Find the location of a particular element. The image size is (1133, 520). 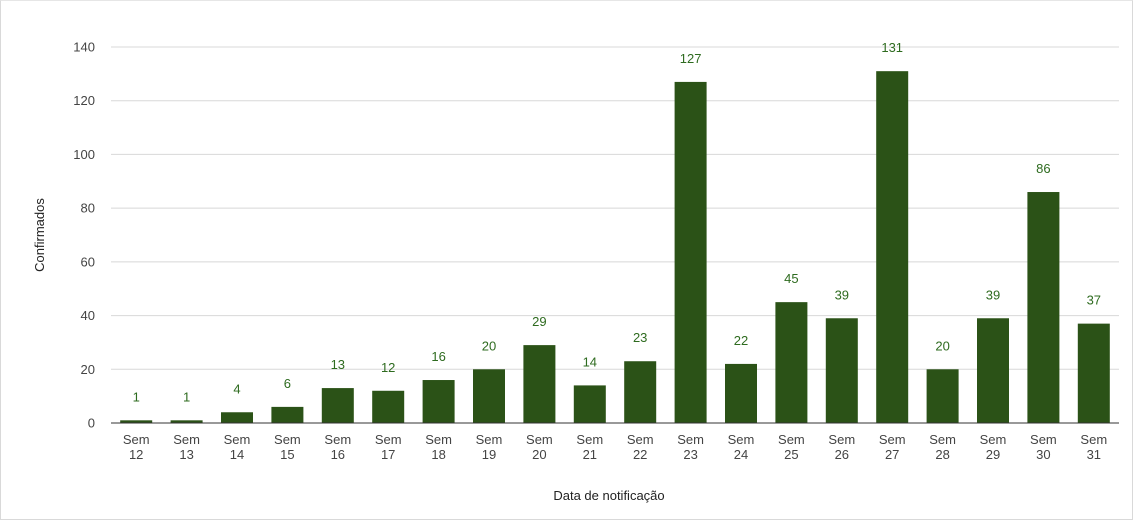

data-label: 16 is located at coordinates (438, 356).